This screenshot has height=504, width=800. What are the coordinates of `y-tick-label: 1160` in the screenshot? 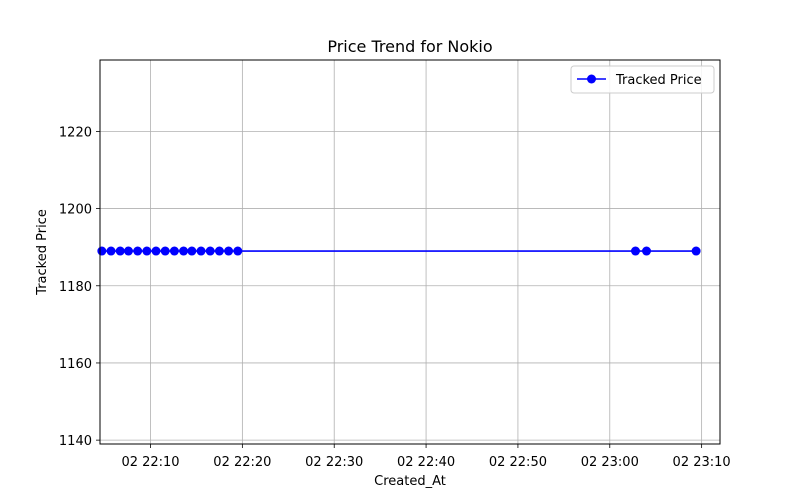 It's located at (75, 364).